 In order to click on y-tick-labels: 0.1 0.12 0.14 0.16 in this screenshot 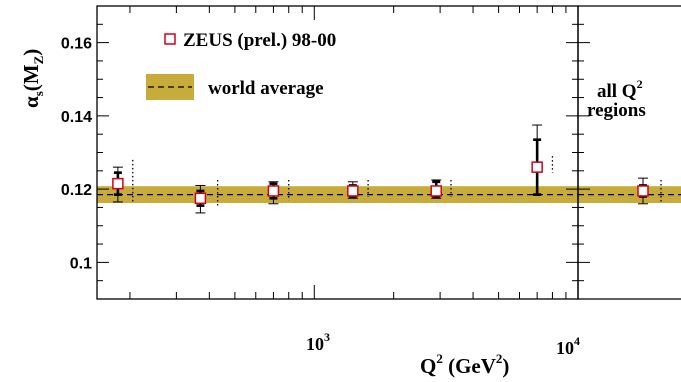, I will do `click(76, 154)`.